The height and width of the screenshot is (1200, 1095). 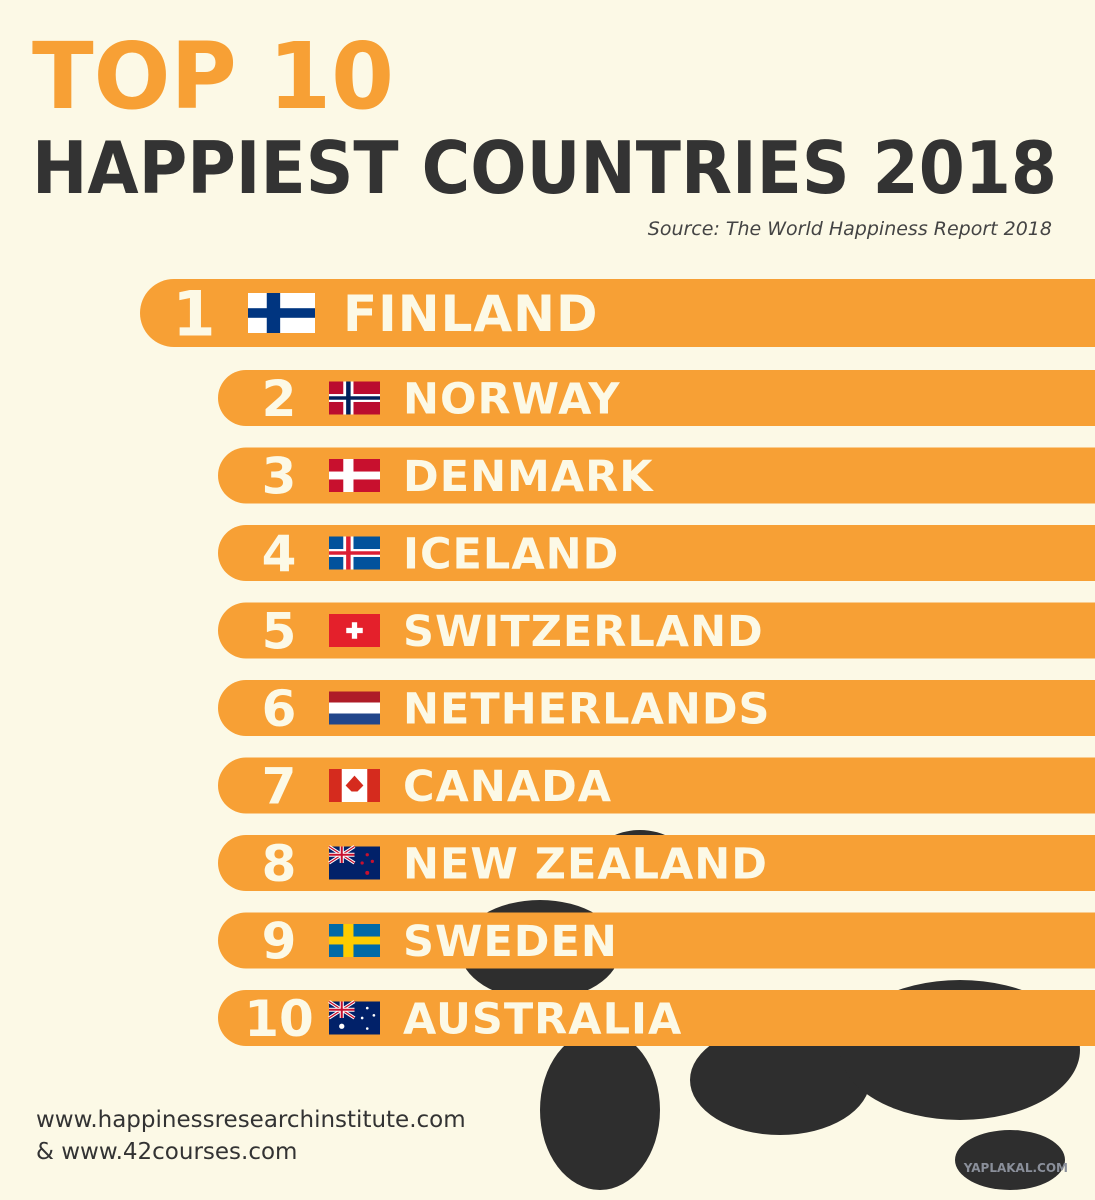 What do you see at coordinates (1015, 1168) in the screenshot?
I see `watermark: YAPLAKAL.COM` at bounding box center [1015, 1168].